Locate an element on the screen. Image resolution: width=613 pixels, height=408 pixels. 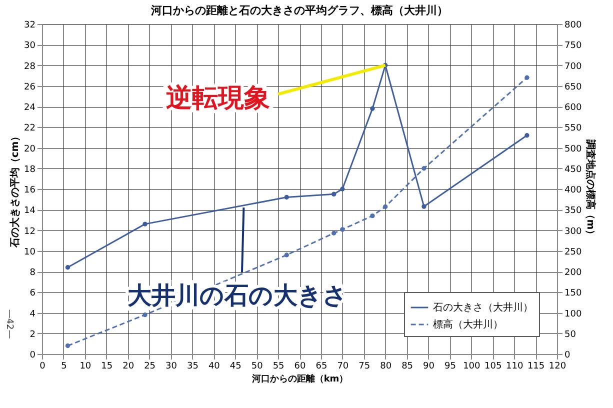
x-tick-label: 110 is located at coordinates (515, 367).